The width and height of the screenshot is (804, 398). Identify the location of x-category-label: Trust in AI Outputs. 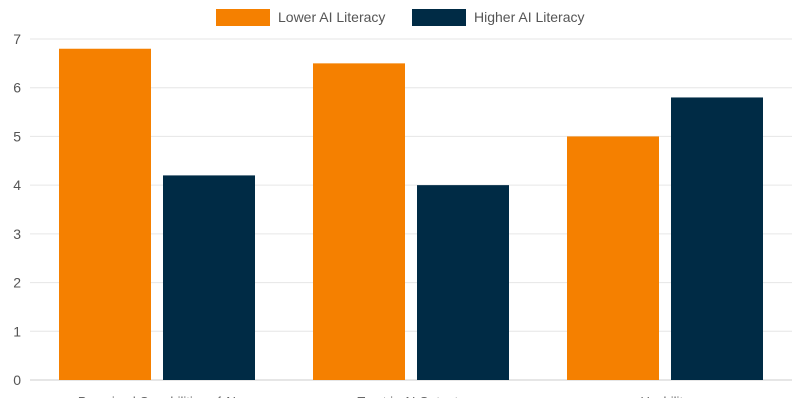
(411, 396).